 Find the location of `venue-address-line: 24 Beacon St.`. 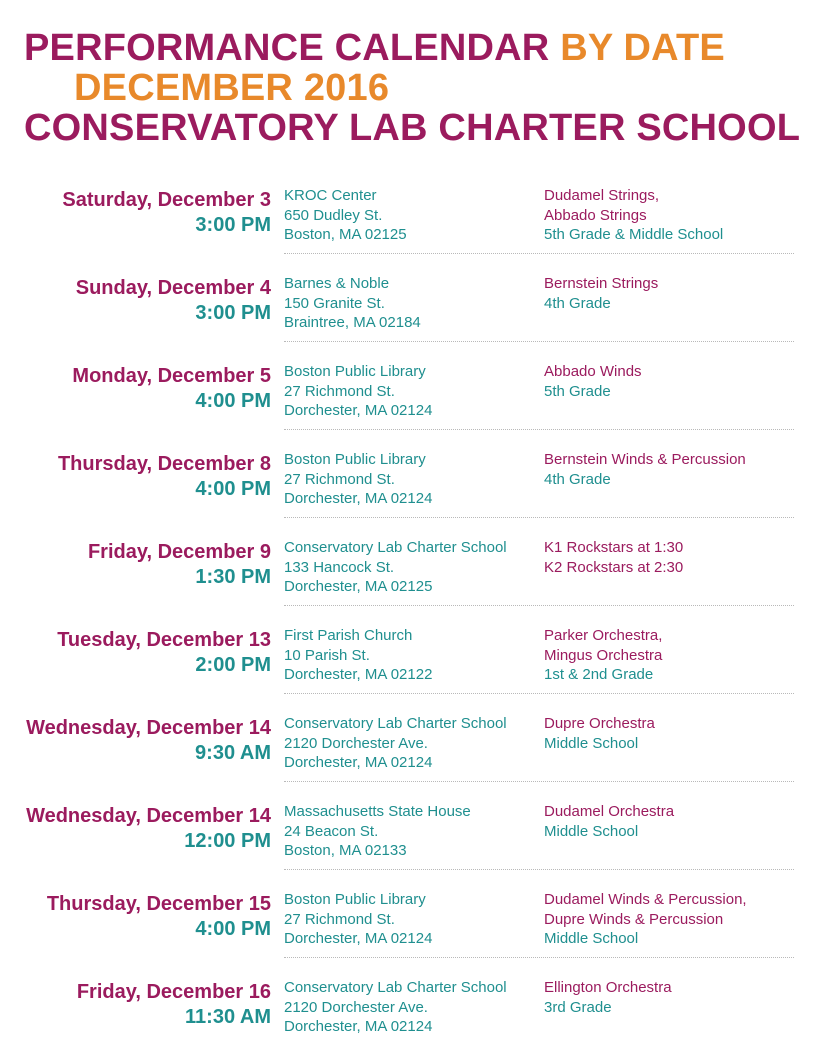

venue-address-line: 24 Beacon St. is located at coordinates (331, 831).